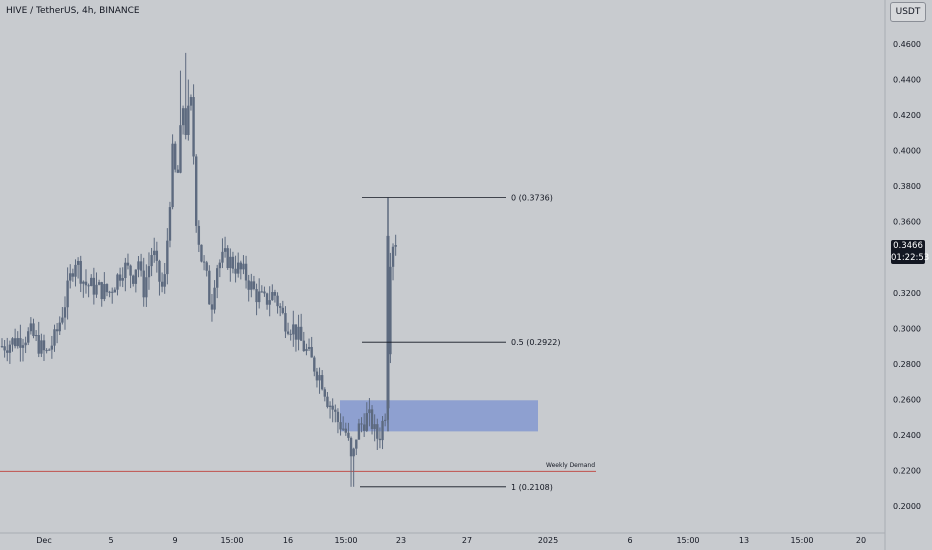 The image size is (932, 550). What do you see at coordinates (908, 12) in the screenshot?
I see `currency-button: USDT` at bounding box center [908, 12].